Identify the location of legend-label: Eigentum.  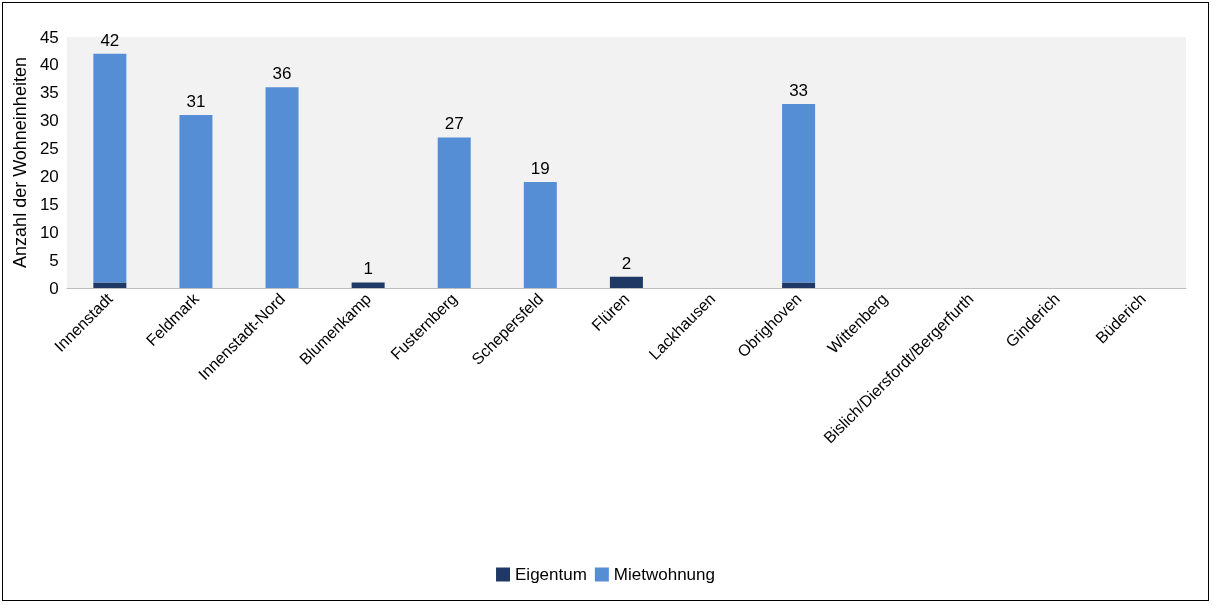
(551, 574).